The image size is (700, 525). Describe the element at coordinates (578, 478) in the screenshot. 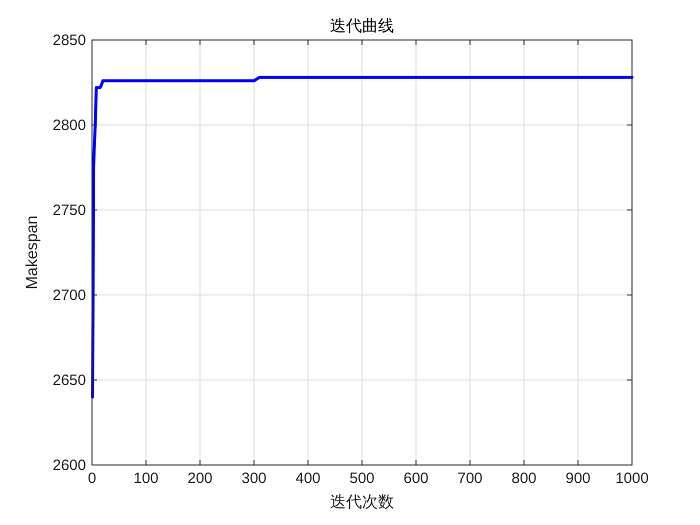

I see `x-tick-label: 900` at that location.